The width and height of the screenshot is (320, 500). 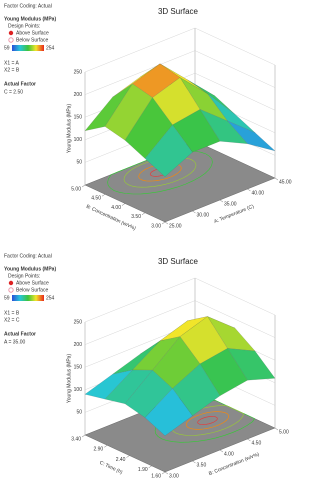 What do you see at coordinates (143, 470) in the screenshot?
I see `y-tick-label: 1.90` at bounding box center [143, 470].